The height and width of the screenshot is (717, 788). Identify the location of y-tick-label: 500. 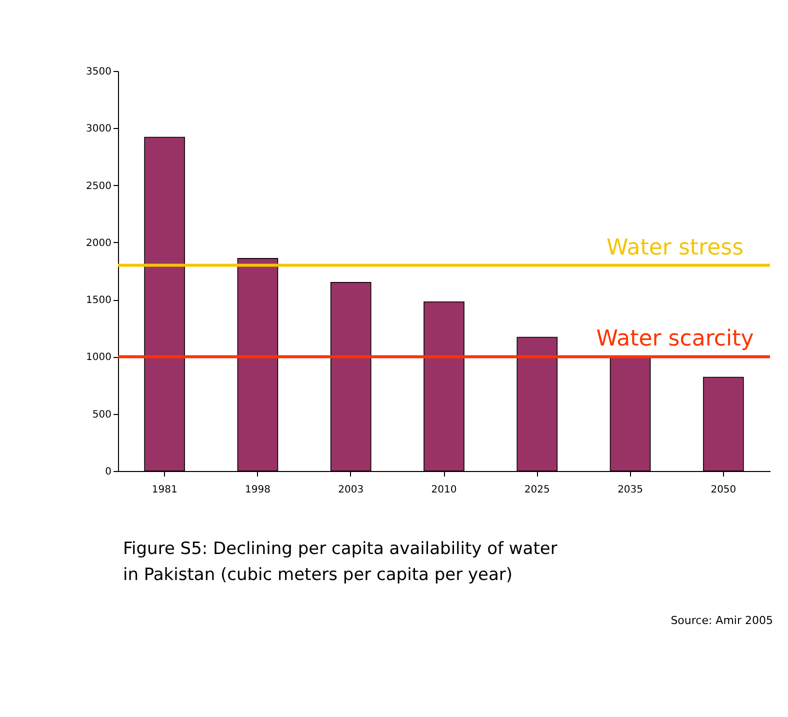
(102, 414).